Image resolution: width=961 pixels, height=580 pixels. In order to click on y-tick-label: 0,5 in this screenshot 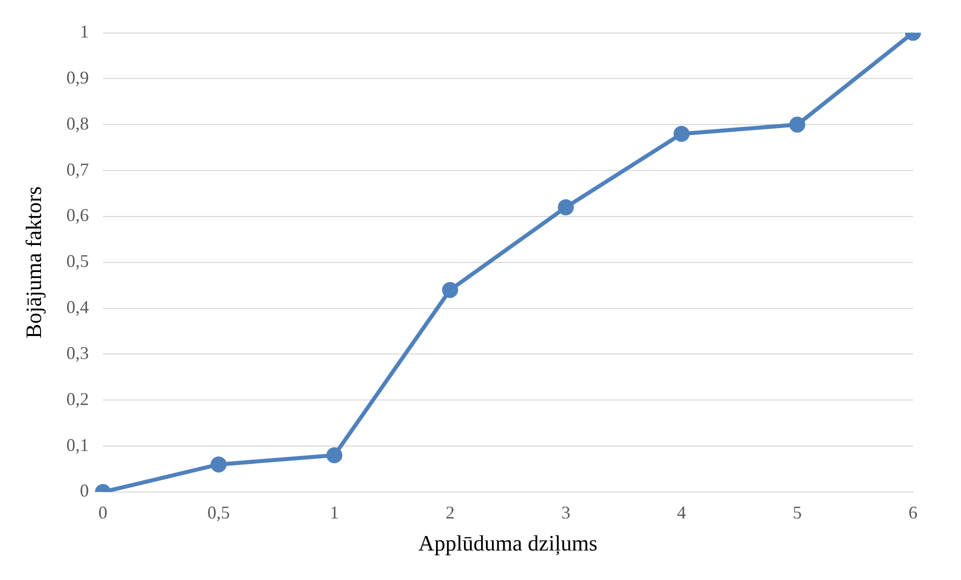, I will do `click(77, 261)`.